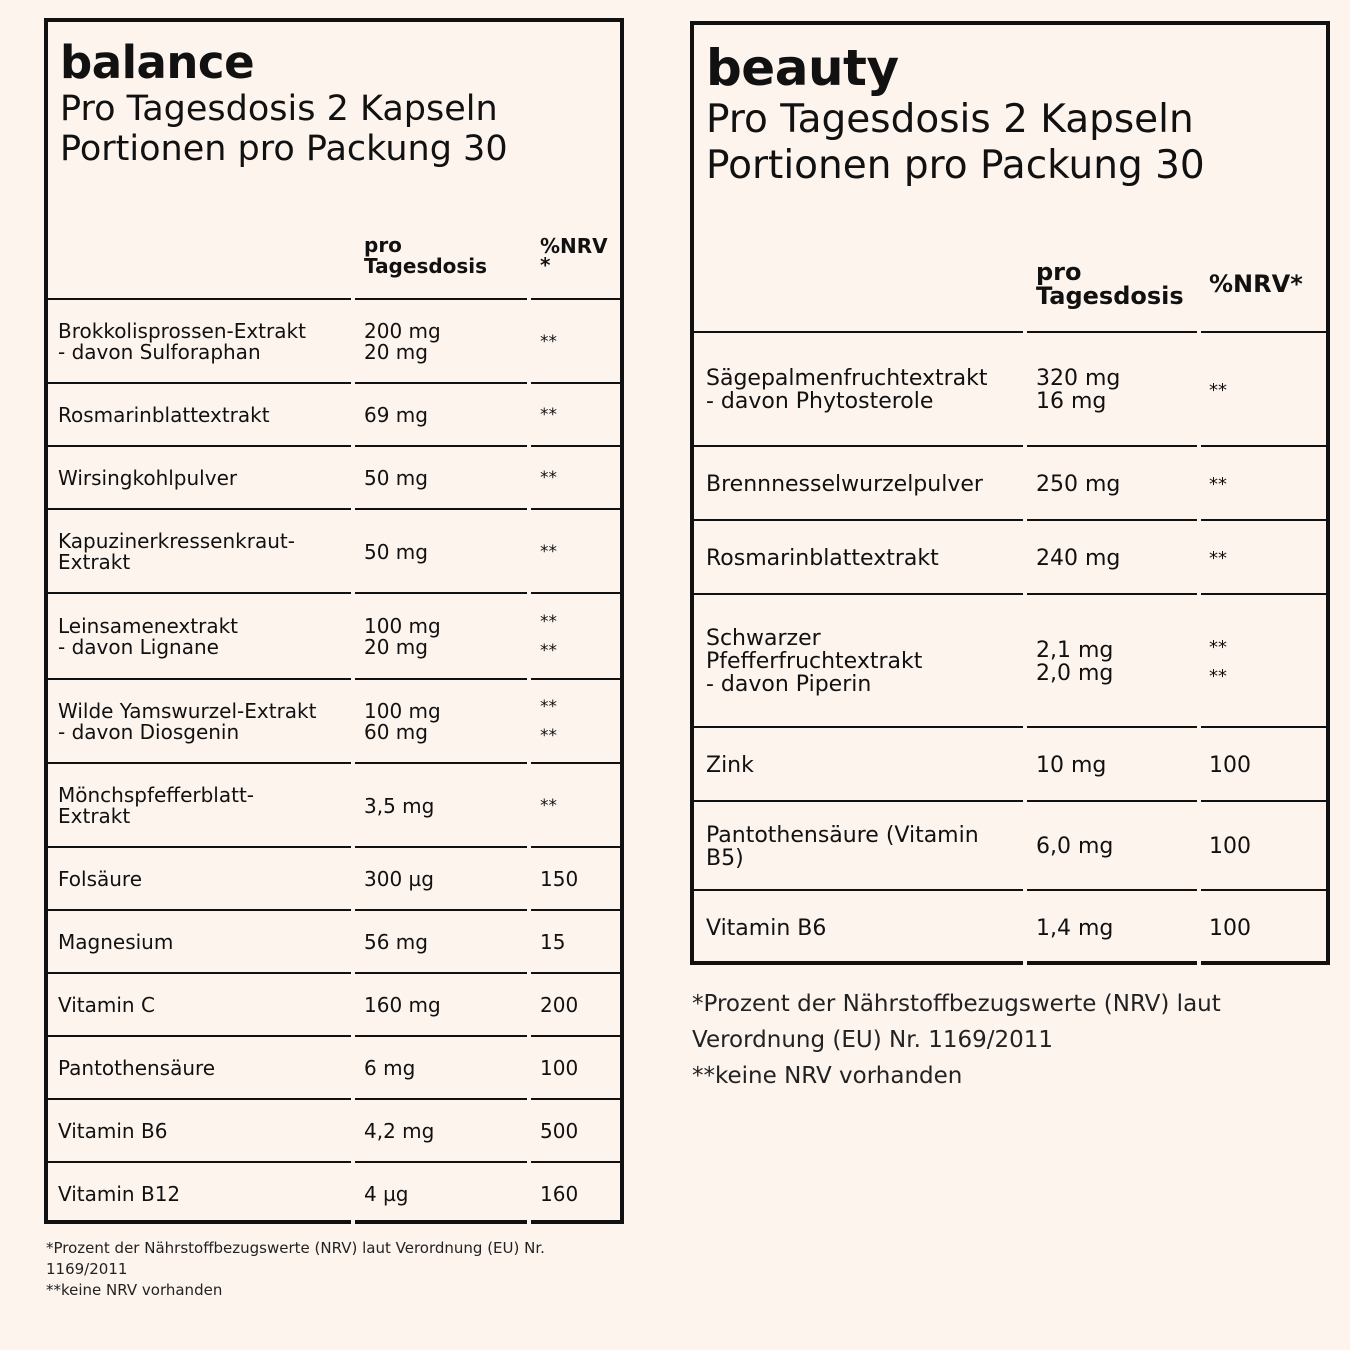  What do you see at coordinates (386, 1194) in the screenshot?
I see `ingredient-dose-line: 4 µg` at bounding box center [386, 1194].